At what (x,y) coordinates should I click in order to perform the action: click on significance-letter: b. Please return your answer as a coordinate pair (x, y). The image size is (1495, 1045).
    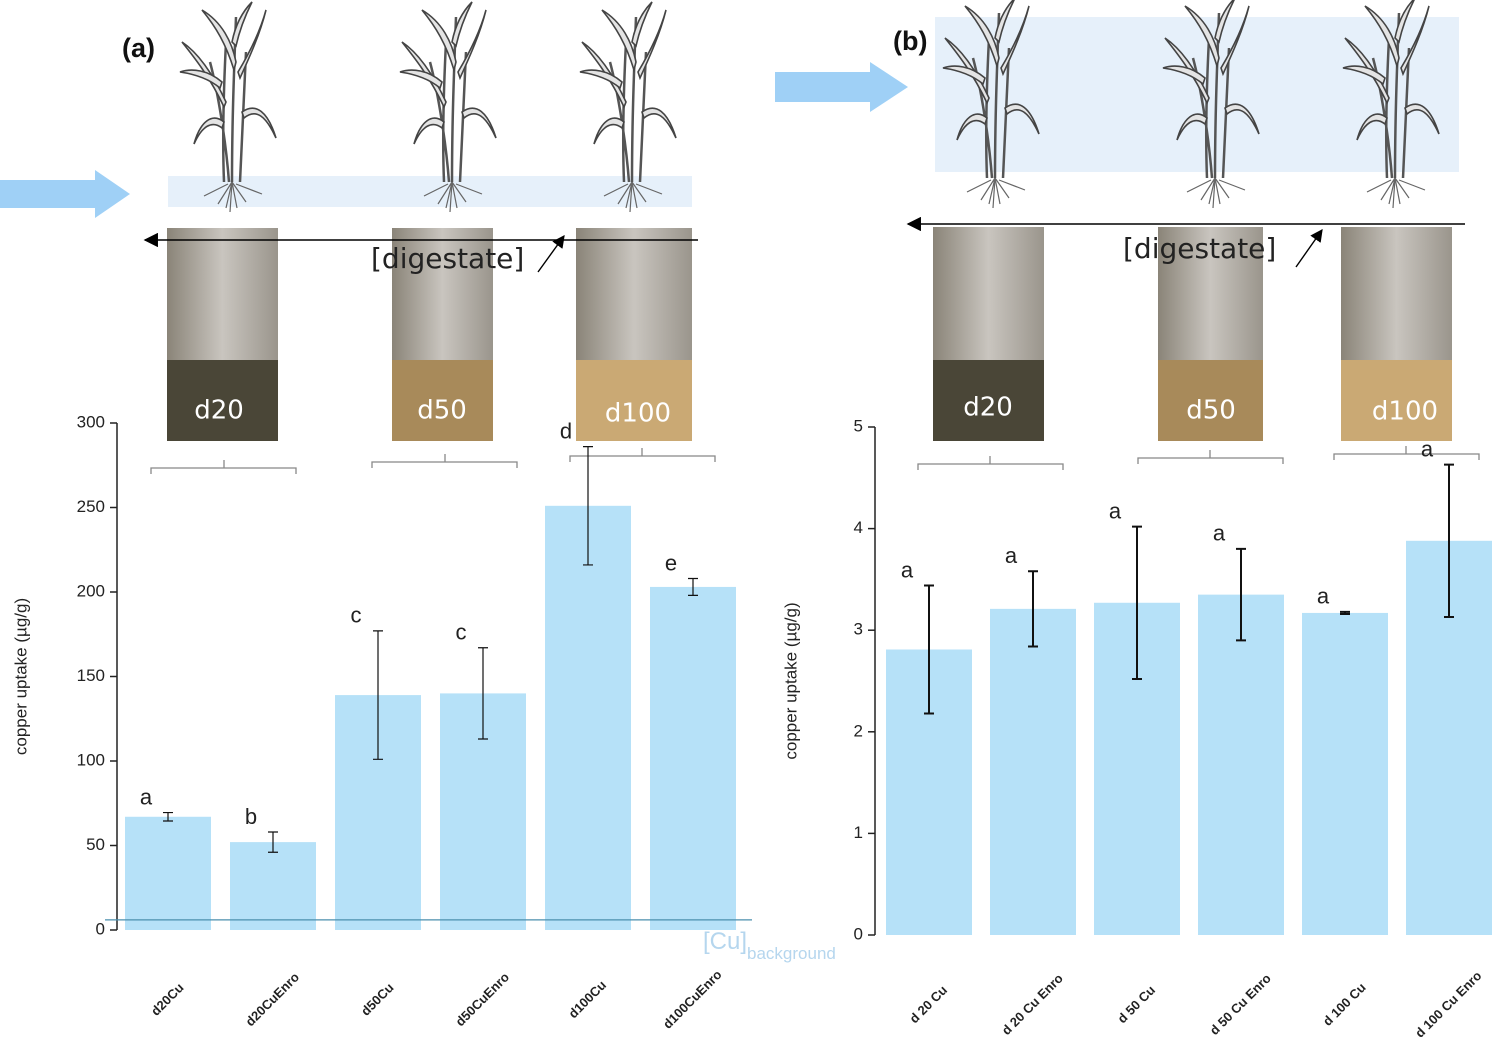
    Looking at the image, I should click on (251, 816).